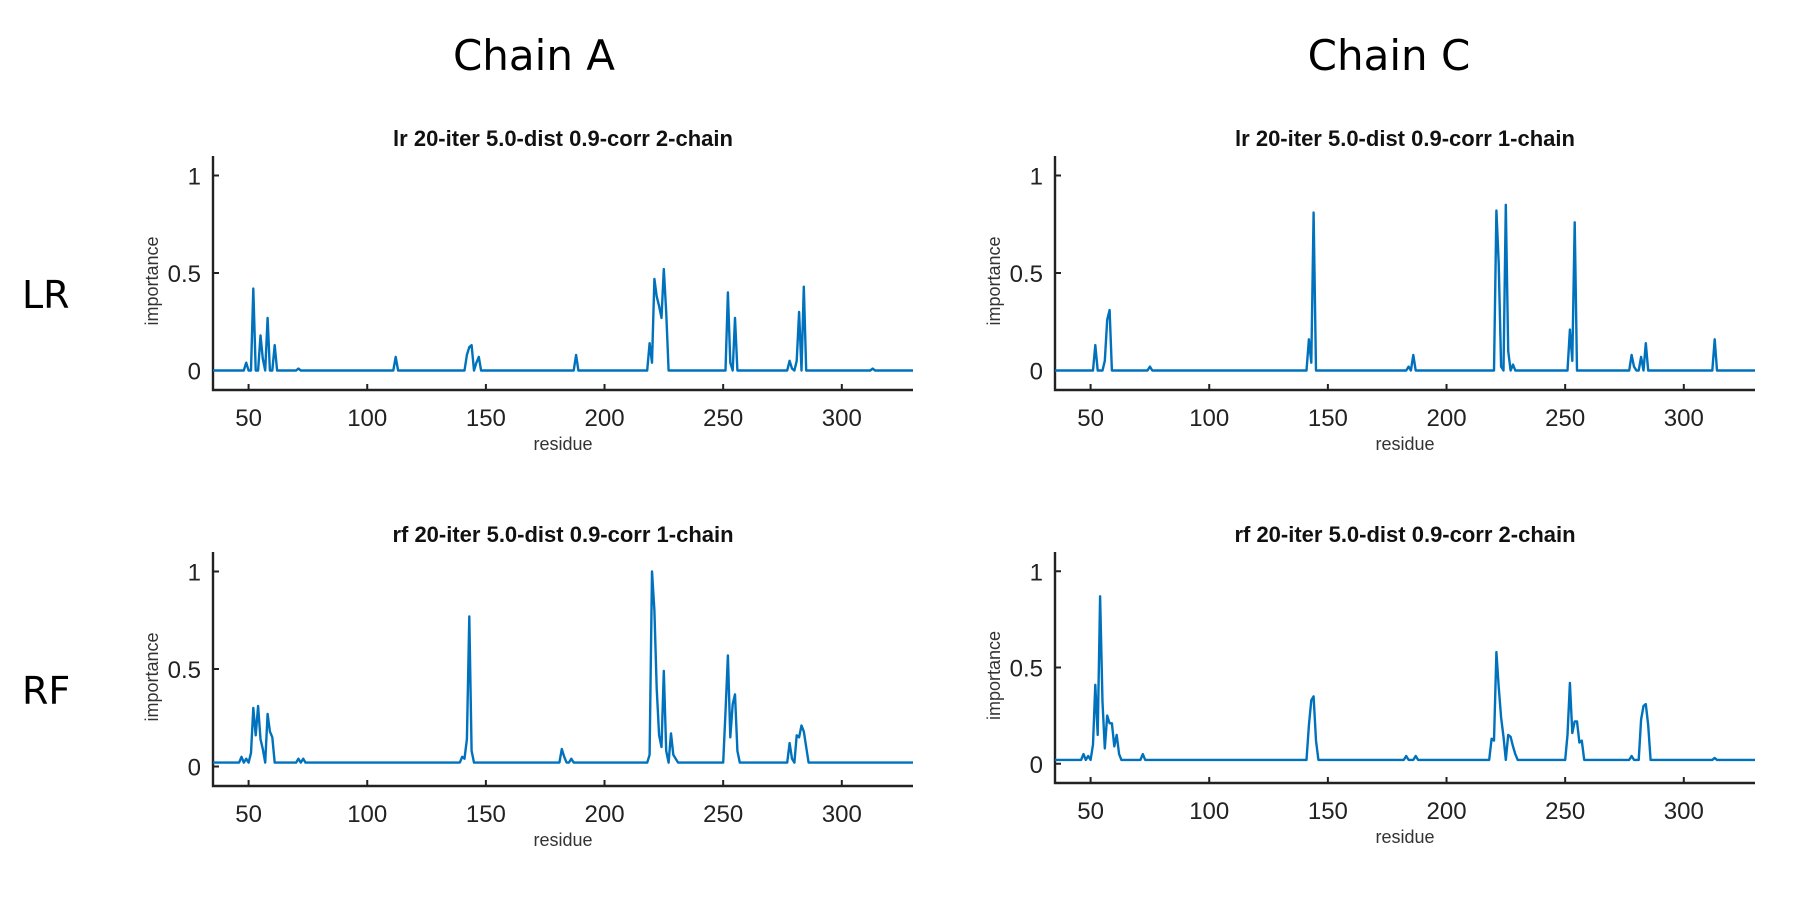  What do you see at coordinates (1405, 678) in the screenshot?
I see `series-line-rf-chain-c` at bounding box center [1405, 678].